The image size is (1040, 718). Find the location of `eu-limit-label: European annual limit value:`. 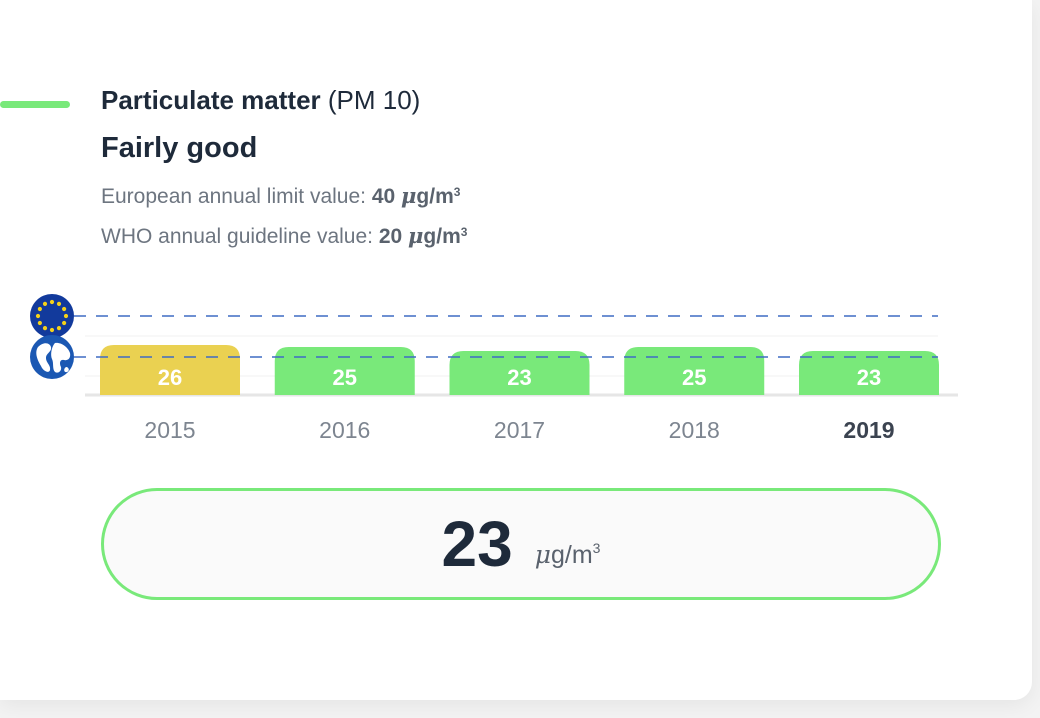

eu-limit-label: European annual limit value: is located at coordinates (236, 196).